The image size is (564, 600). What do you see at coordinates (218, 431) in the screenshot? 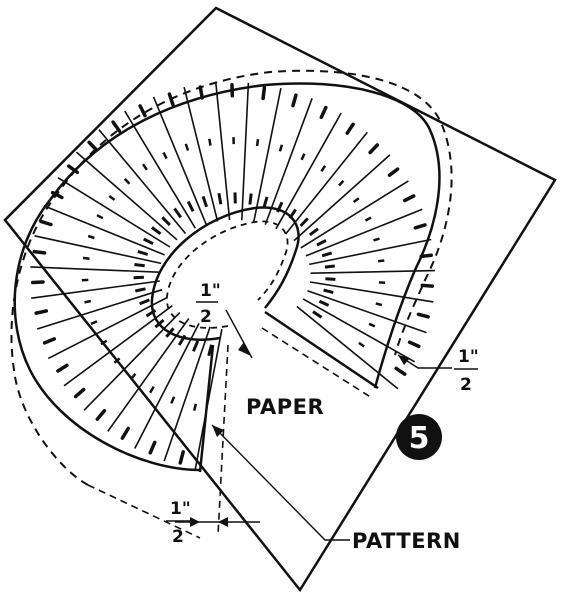
I see `leader-pattern-arrow` at bounding box center [218, 431].